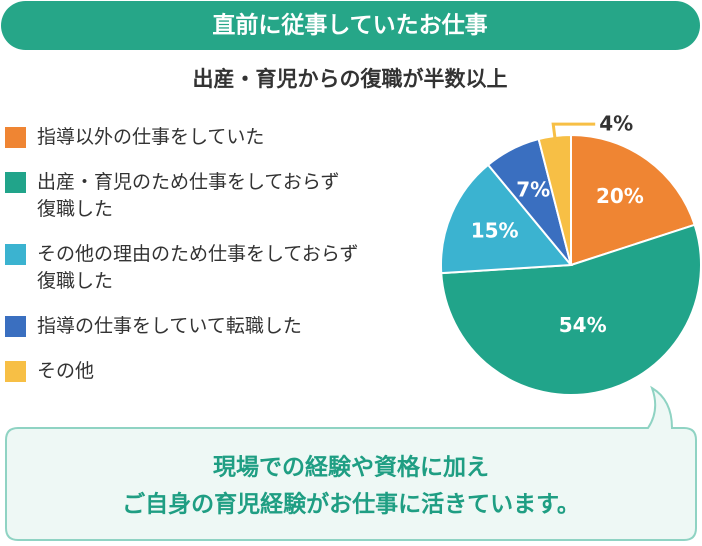 The width and height of the screenshot is (702, 546). I want to click on data-label: 54%, so click(583, 325).